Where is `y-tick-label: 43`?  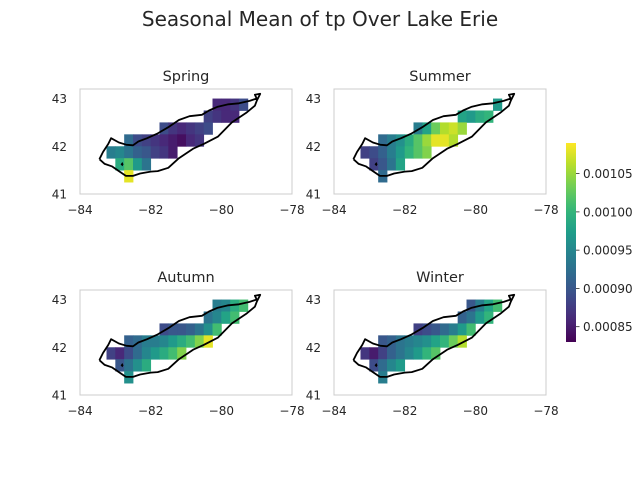 y-tick-label: 43 is located at coordinates (313, 99).